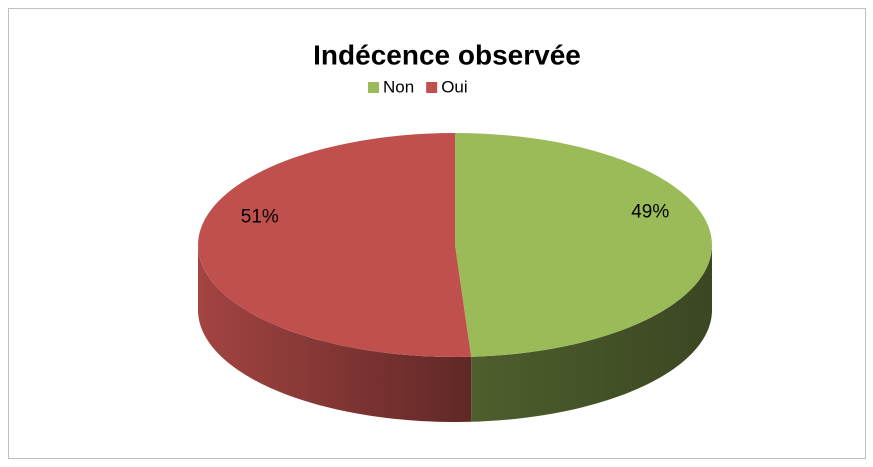 This screenshot has height=467, width=873. I want to click on slice, so click(583, 245).